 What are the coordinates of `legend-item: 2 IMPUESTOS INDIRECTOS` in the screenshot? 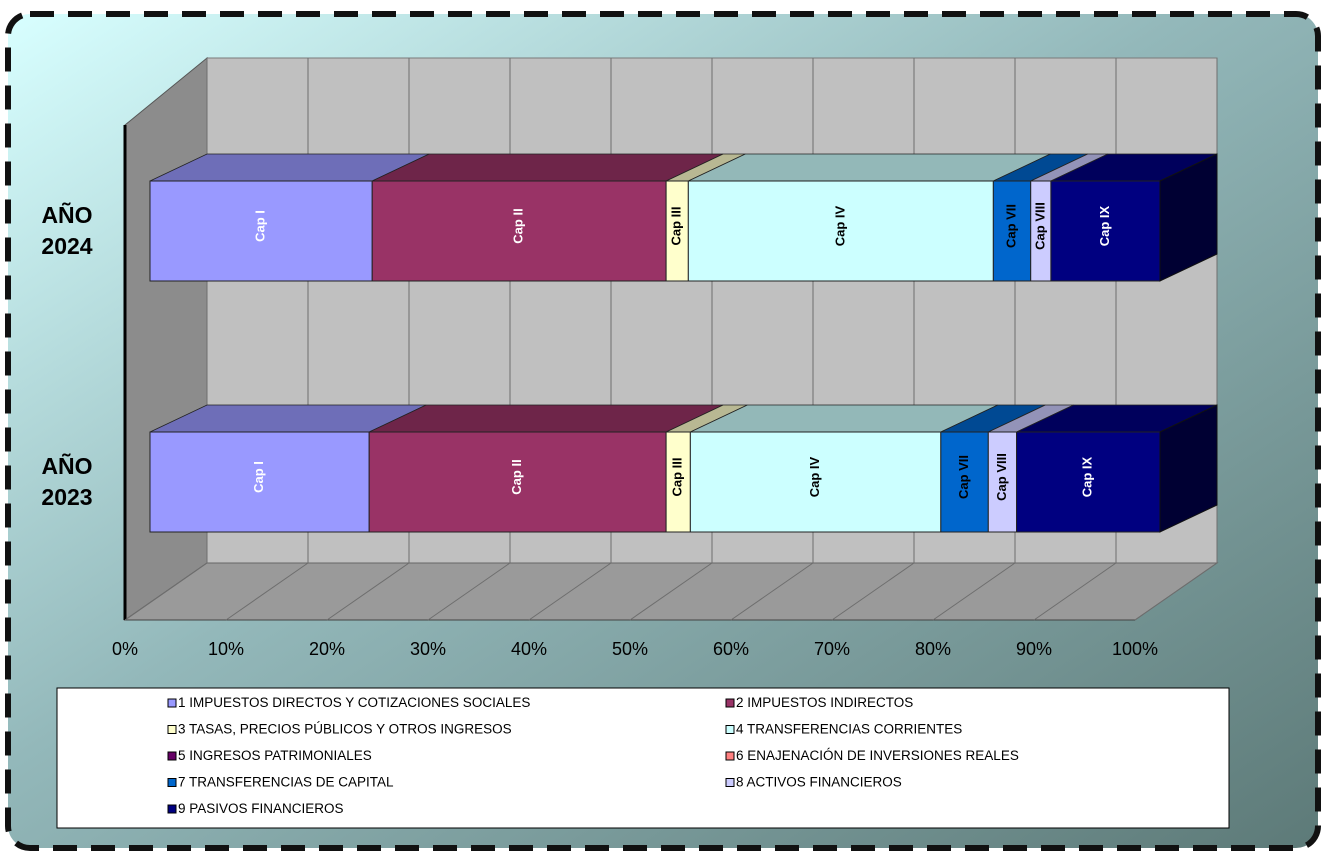 It's located at (819, 702).